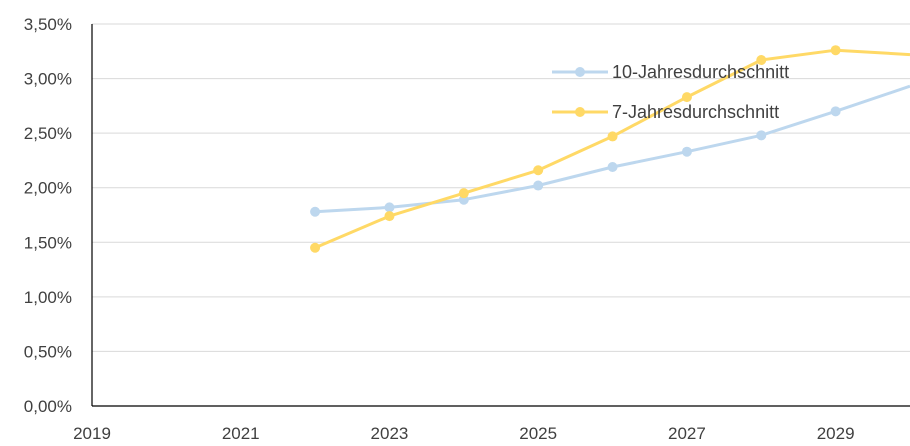 The image size is (910, 446). What do you see at coordinates (48, 215) in the screenshot?
I see `y-tick-labels: 0,00% 0,50% 1,00% 1,50% 2,00% 2,50% 3,00% 3,50%` at bounding box center [48, 215].